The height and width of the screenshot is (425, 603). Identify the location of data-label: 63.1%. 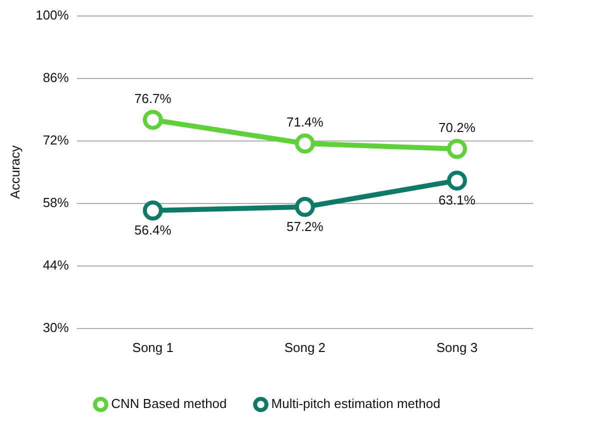
(457, 200).